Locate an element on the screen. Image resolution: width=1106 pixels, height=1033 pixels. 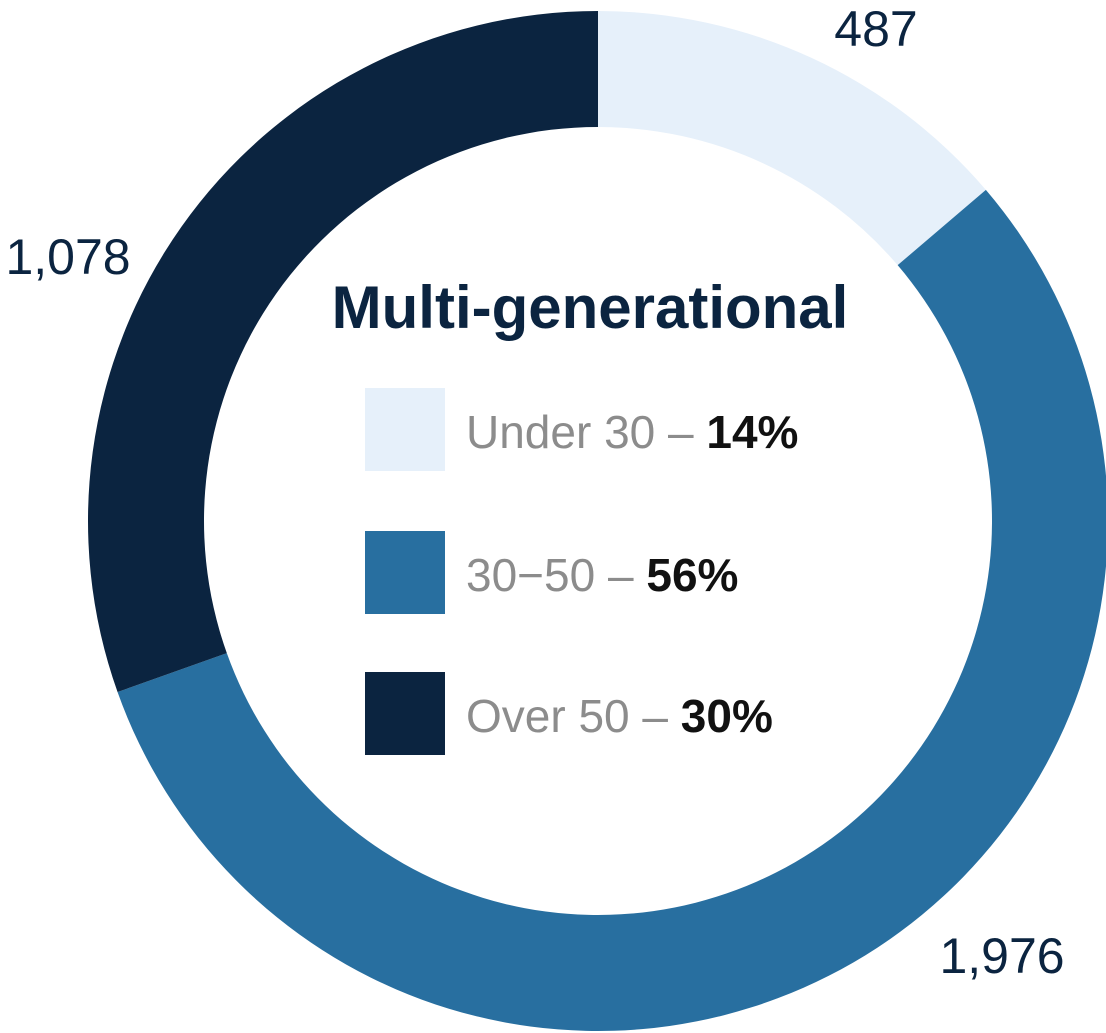
legend-label: 30−50 is located at coordinates (530, 575).